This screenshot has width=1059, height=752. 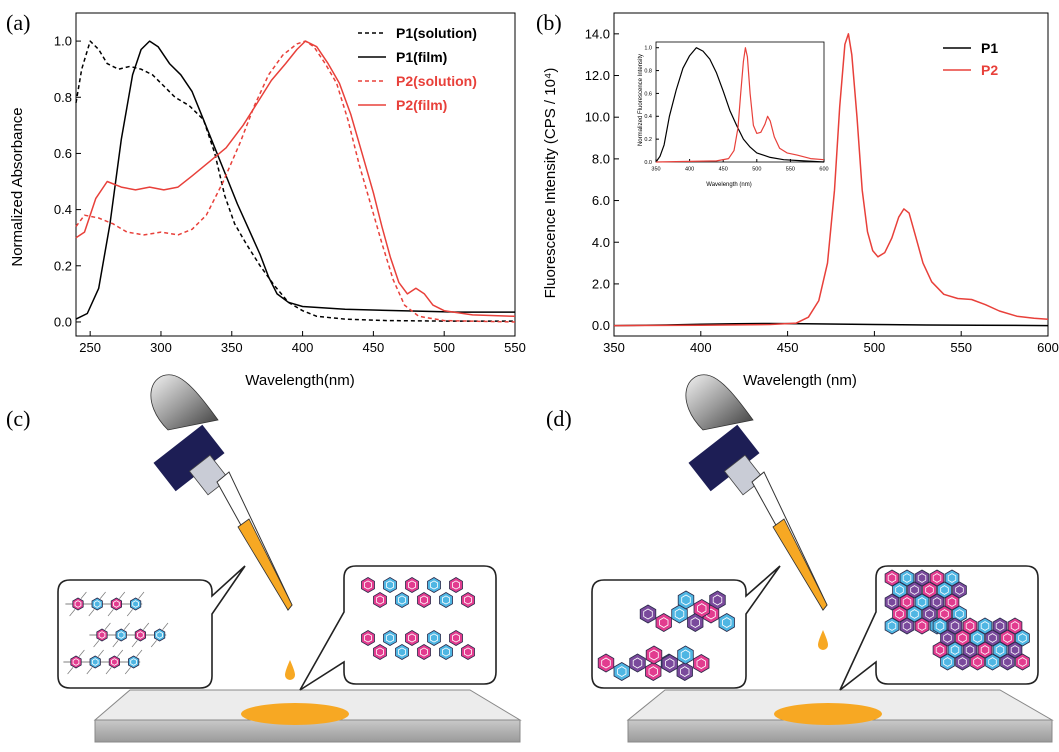 I want to click on b-ytick-label: 10.0, so click(x=597, y=117).